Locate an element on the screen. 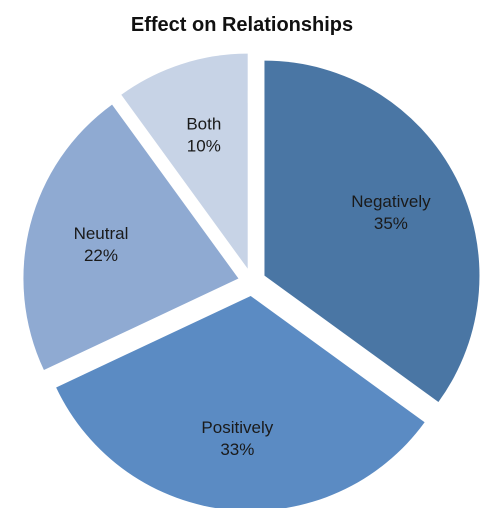  pie-slice-both is located at coordinates (184, 161).